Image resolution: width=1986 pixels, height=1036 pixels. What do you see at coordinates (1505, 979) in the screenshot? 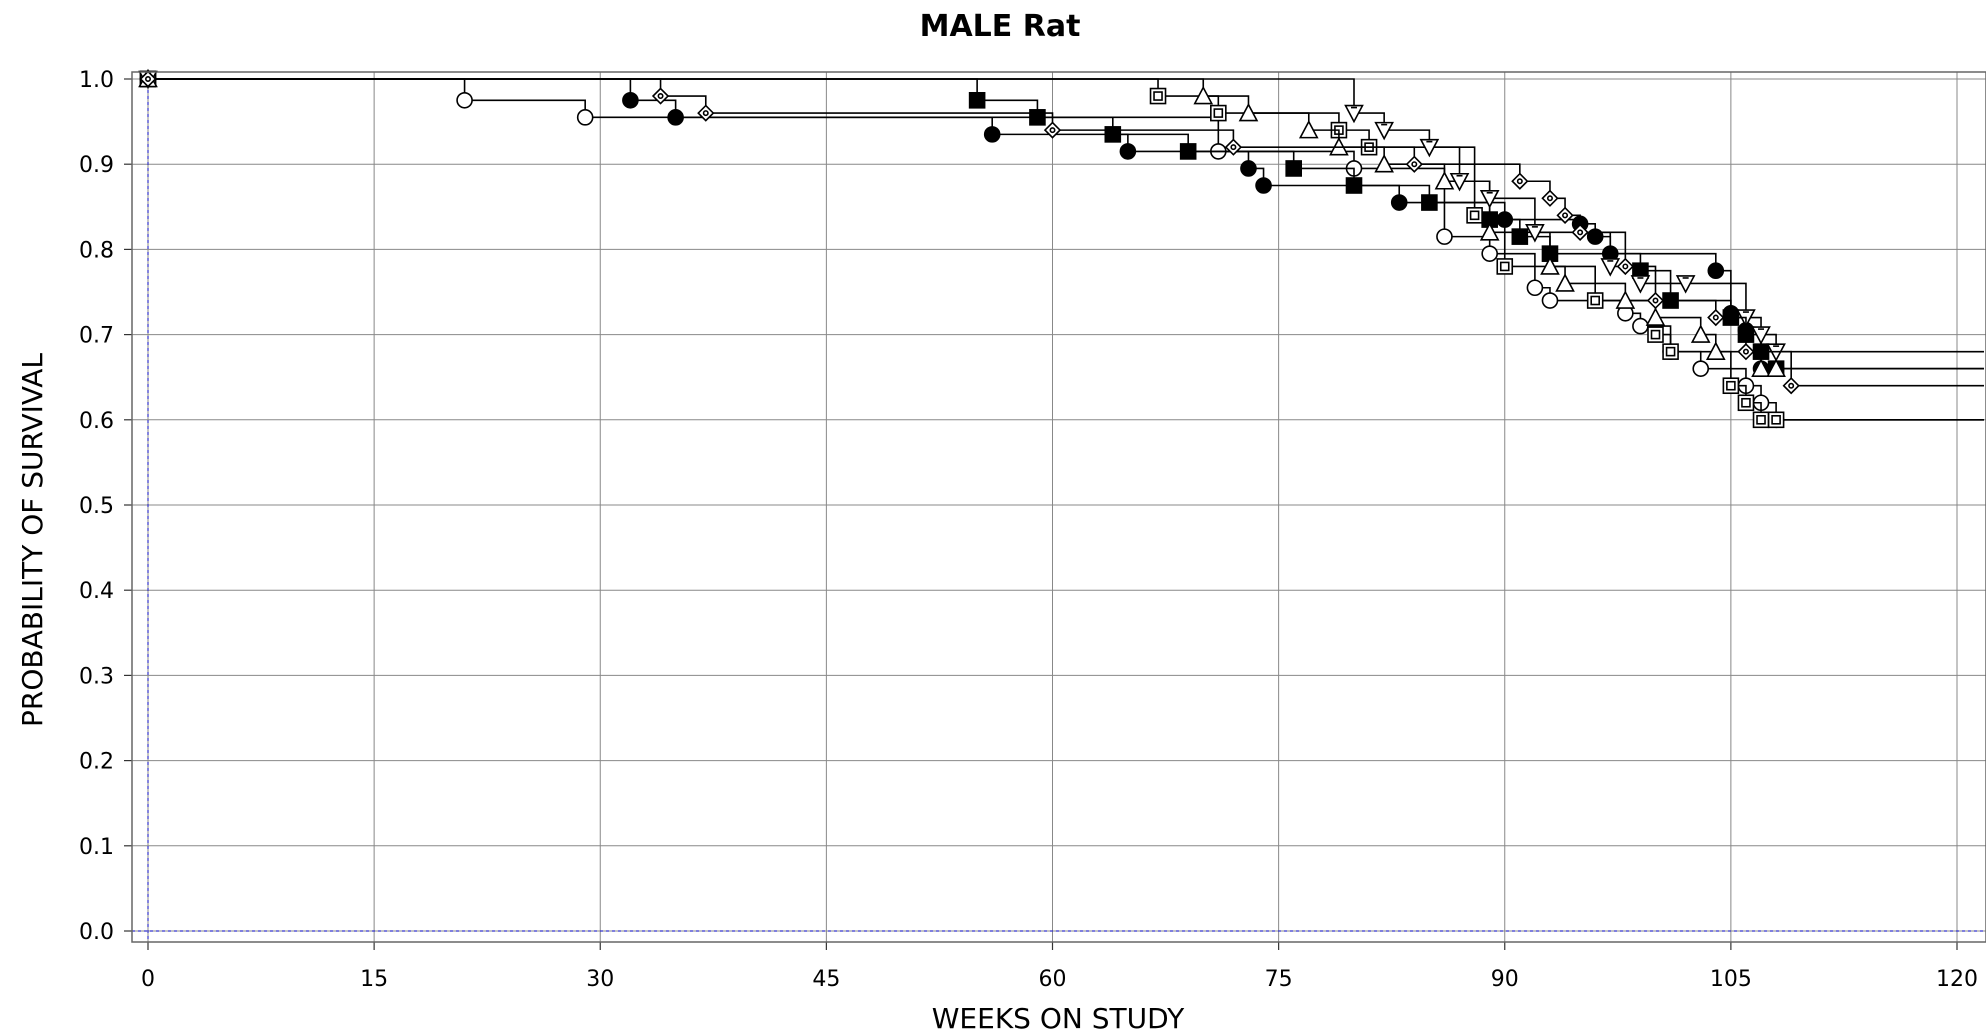
I see `x-tick-label: 90` at bounding box center [1505, 979].